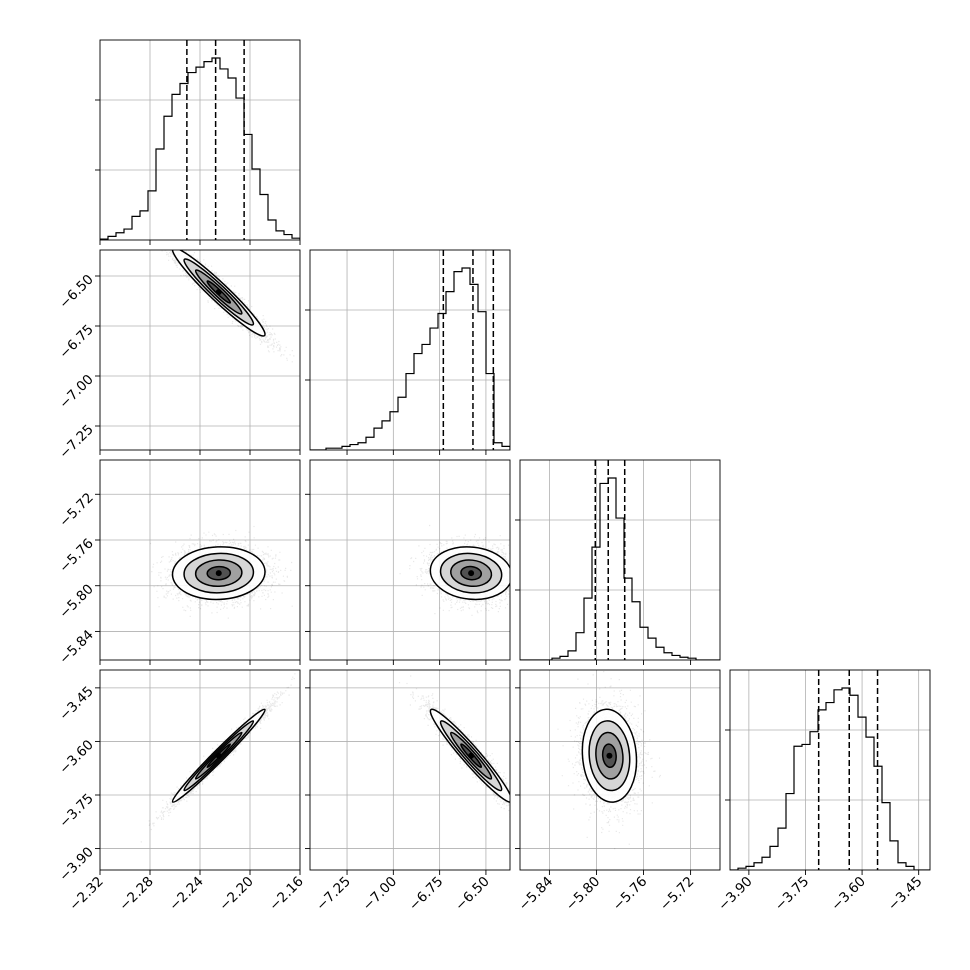 The image size is (970, 970). I want to click on y-tick-label: −6.50, so click(76, 292).